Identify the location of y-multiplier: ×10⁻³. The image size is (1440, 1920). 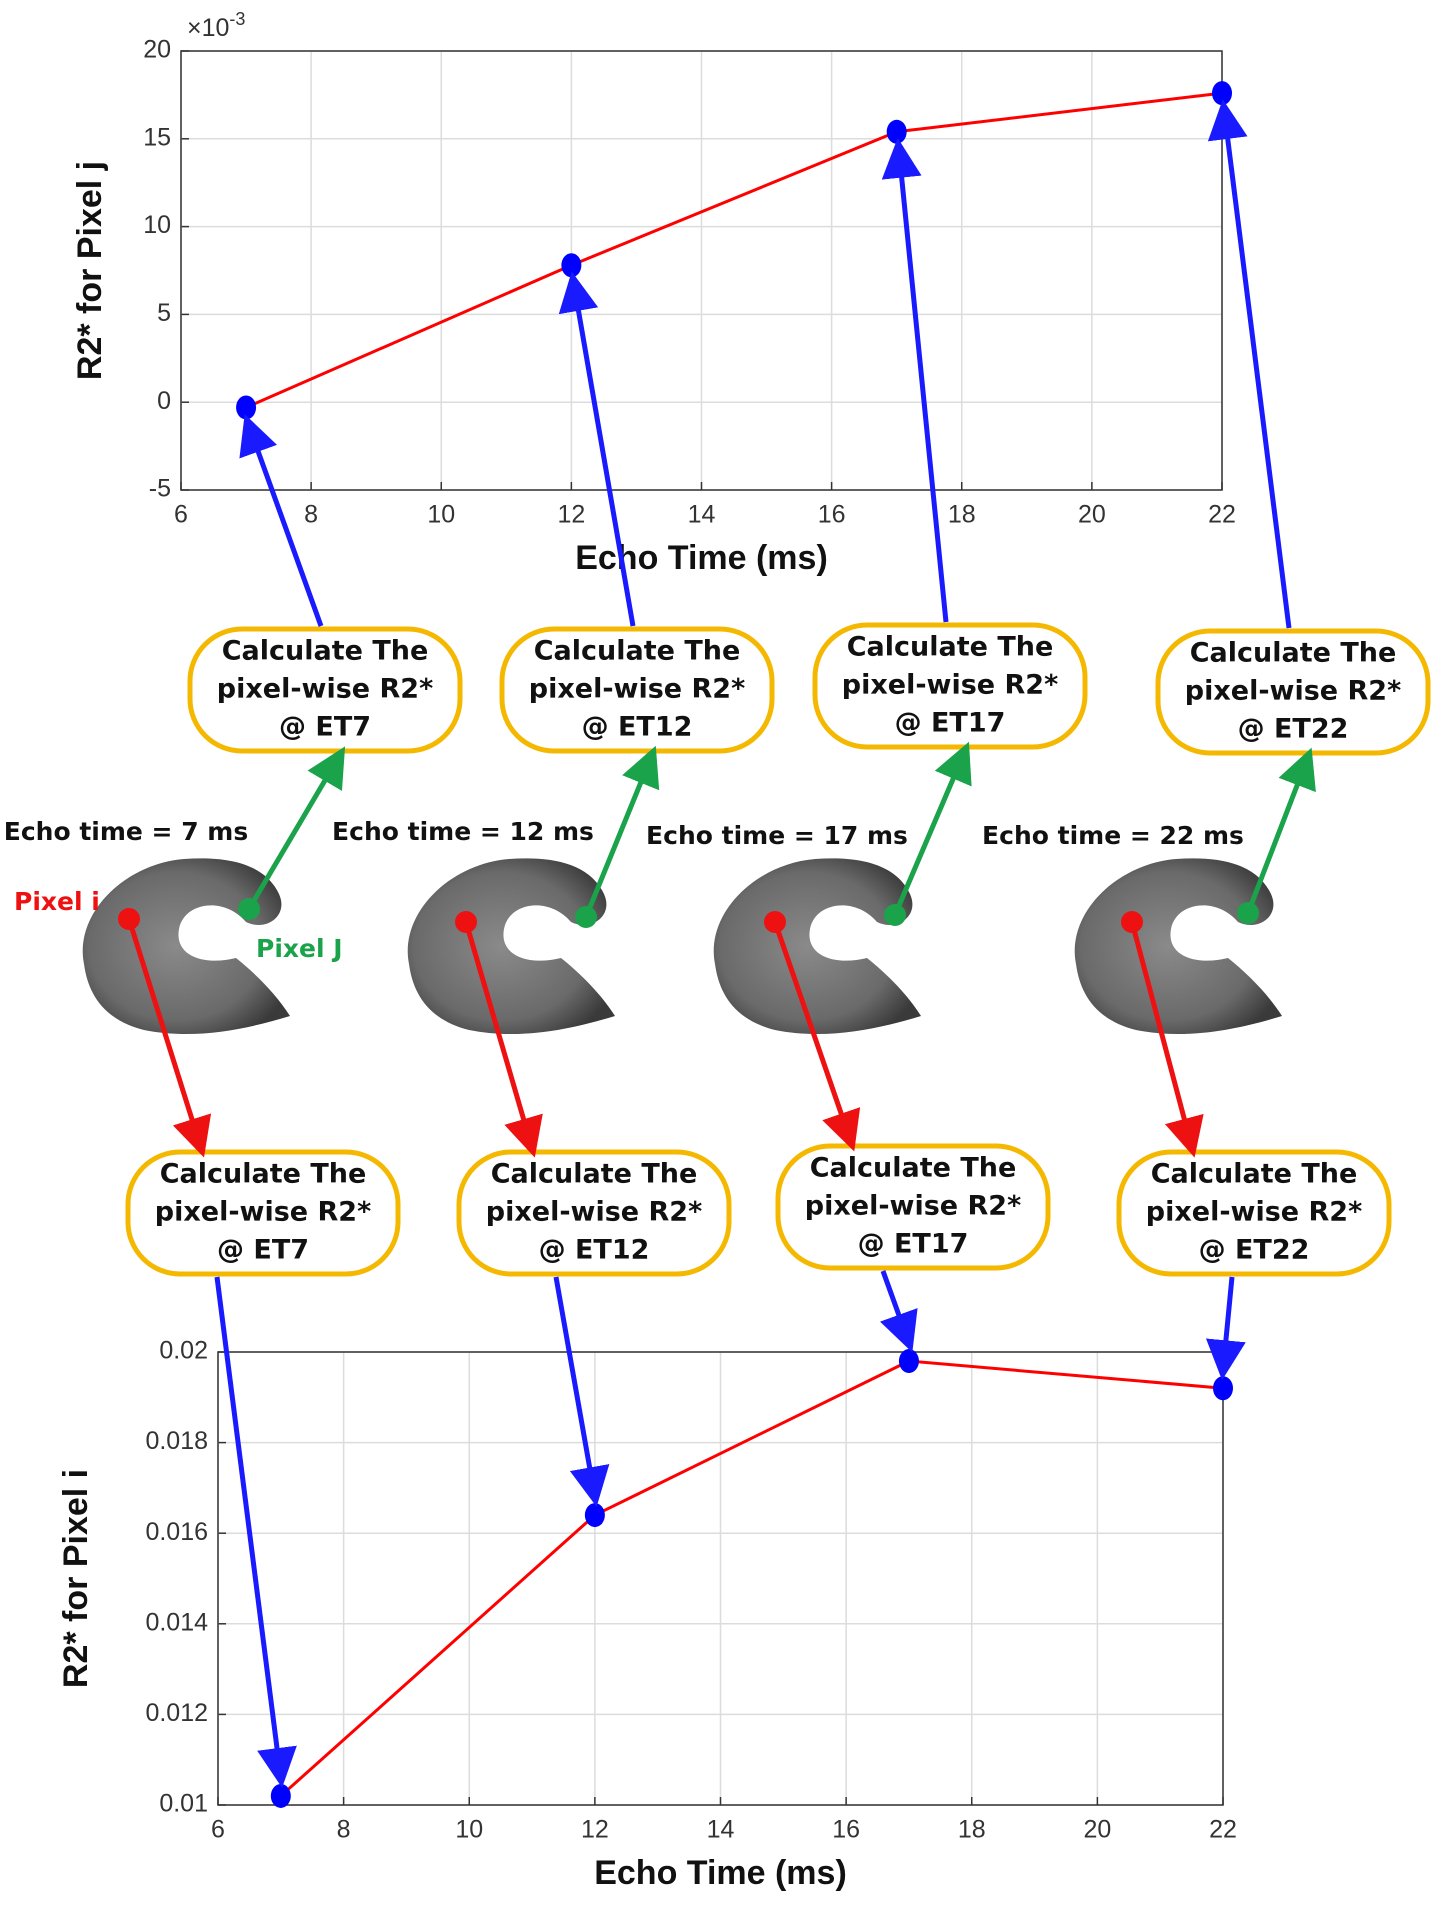
(216, 25).